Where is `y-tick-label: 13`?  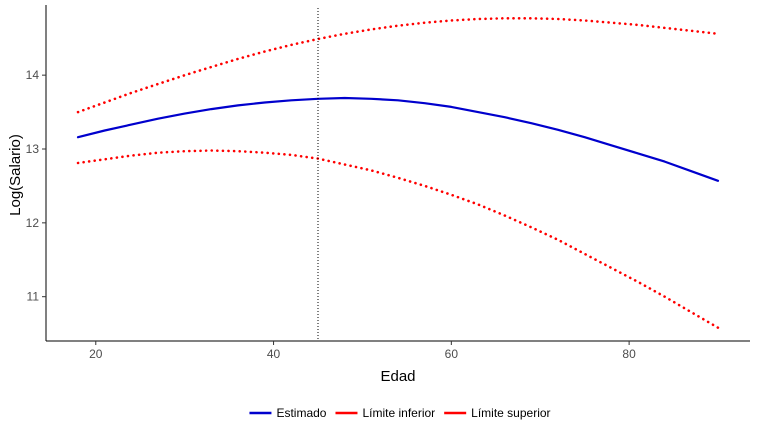 y-tick-label: 13 is located at coordinates (33, 149).